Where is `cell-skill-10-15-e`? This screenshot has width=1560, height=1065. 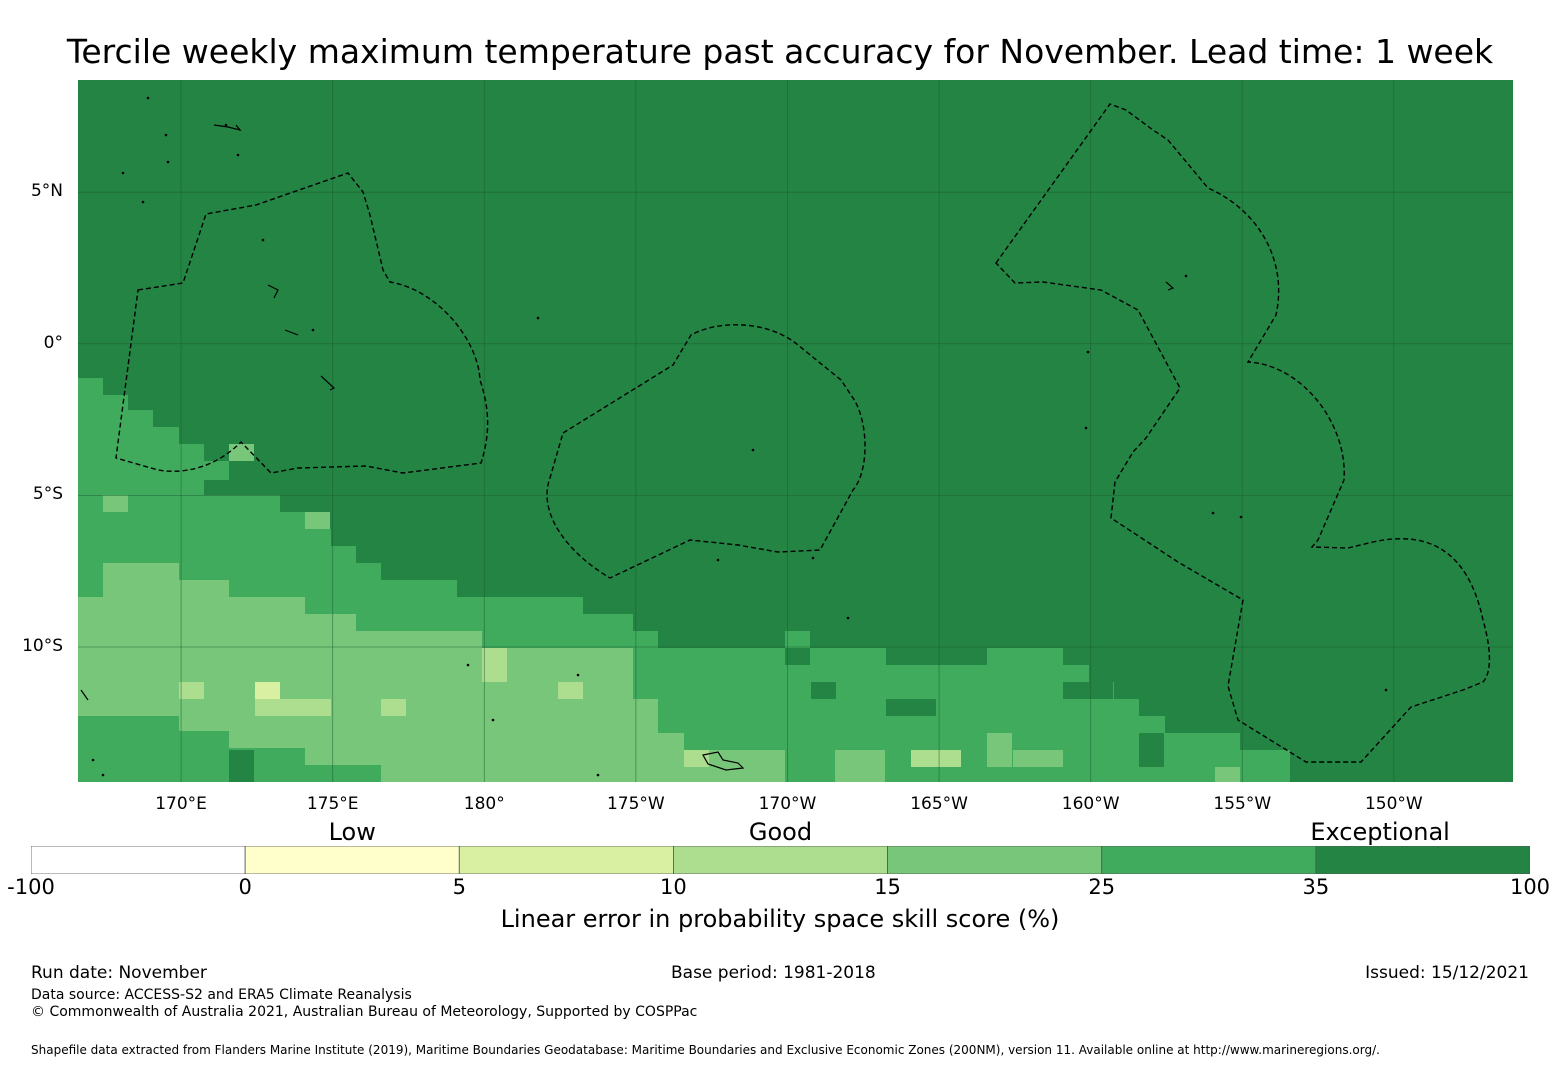
cell-skill-10-15-e is located at coordinates (570, 690).